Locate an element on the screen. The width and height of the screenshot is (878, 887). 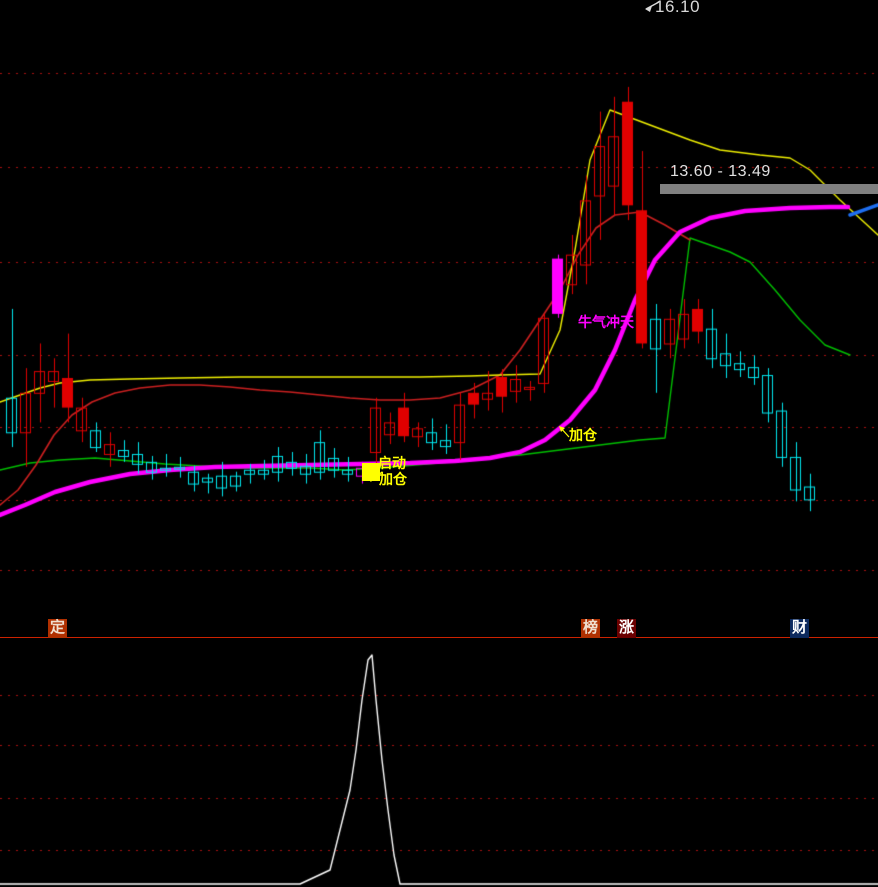
header-char-0: 定 is located at coordinates (57, 628).